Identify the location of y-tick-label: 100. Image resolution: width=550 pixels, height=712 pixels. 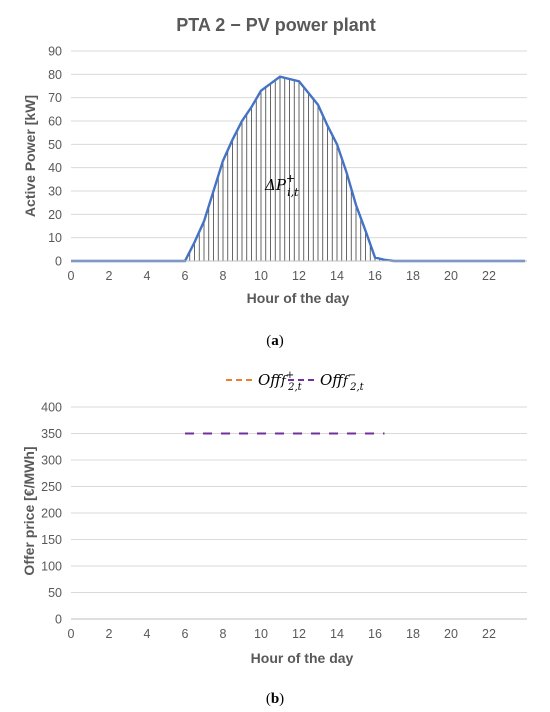
(51, 567).